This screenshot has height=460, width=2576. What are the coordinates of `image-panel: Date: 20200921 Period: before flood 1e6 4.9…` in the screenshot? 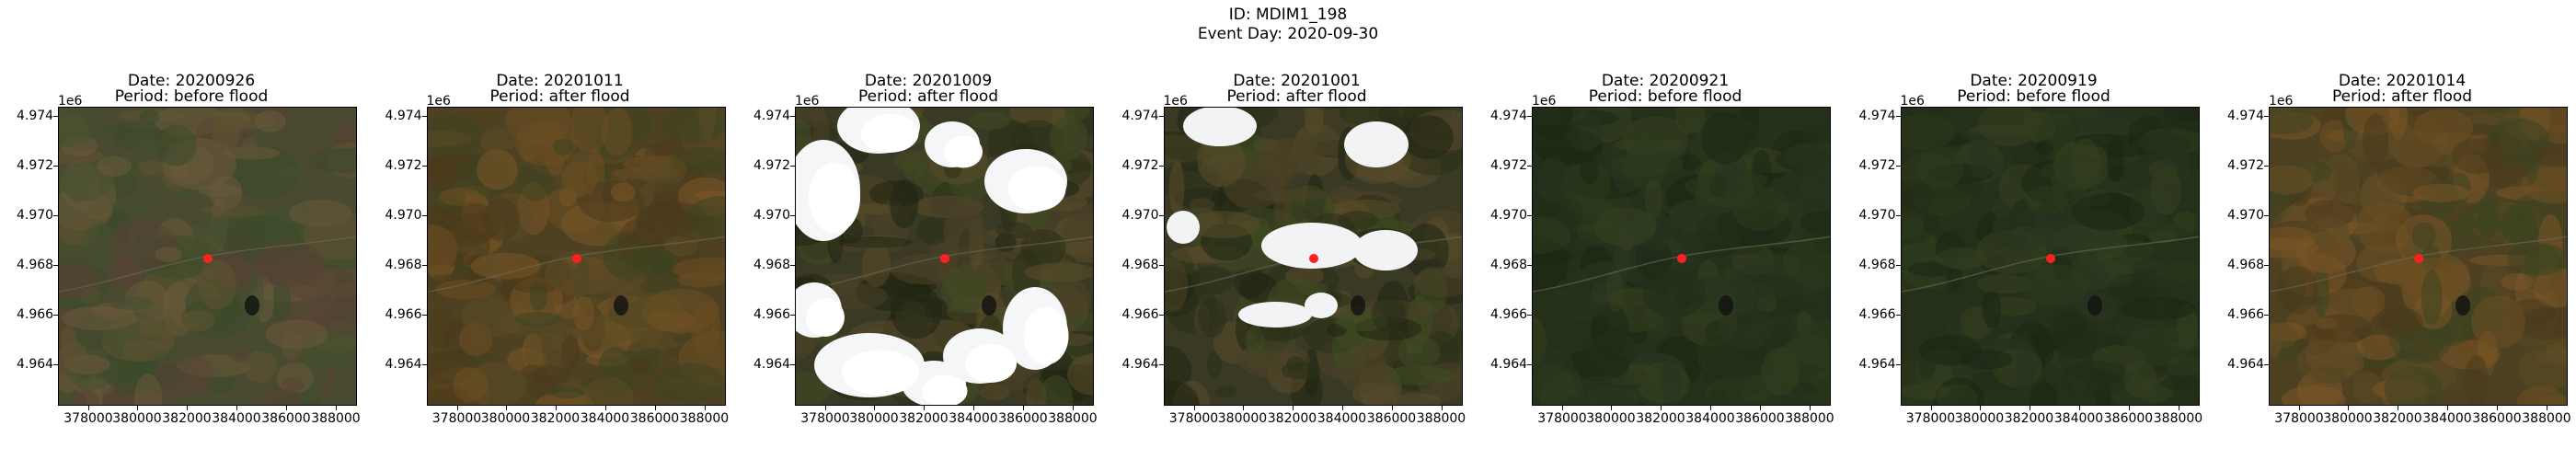 It's located at (1665, 267).